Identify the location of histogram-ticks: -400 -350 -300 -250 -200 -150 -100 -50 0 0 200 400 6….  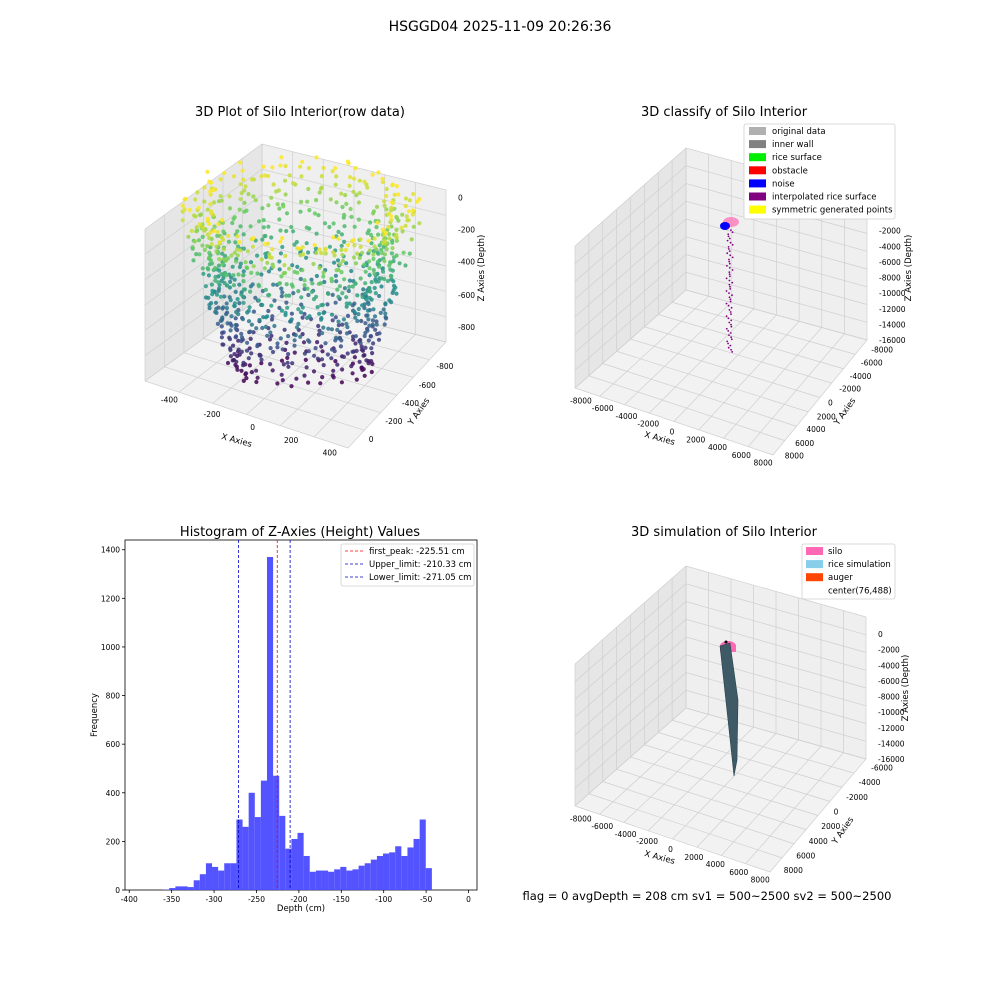
(286, 725).